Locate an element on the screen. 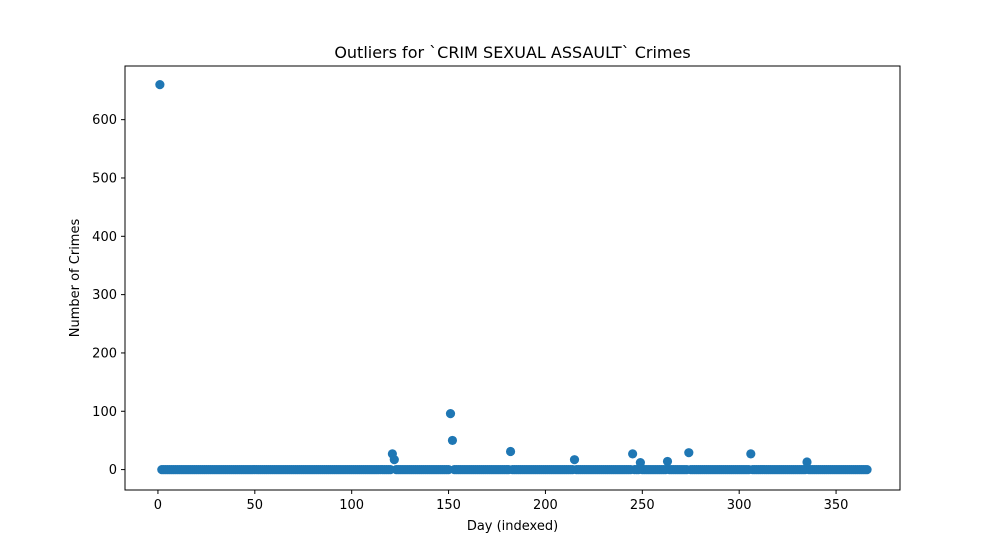 Image resolution: width=1000 pixels, height=550 pixels. y-tick-label: 600 is located at coordinates (104, 120).